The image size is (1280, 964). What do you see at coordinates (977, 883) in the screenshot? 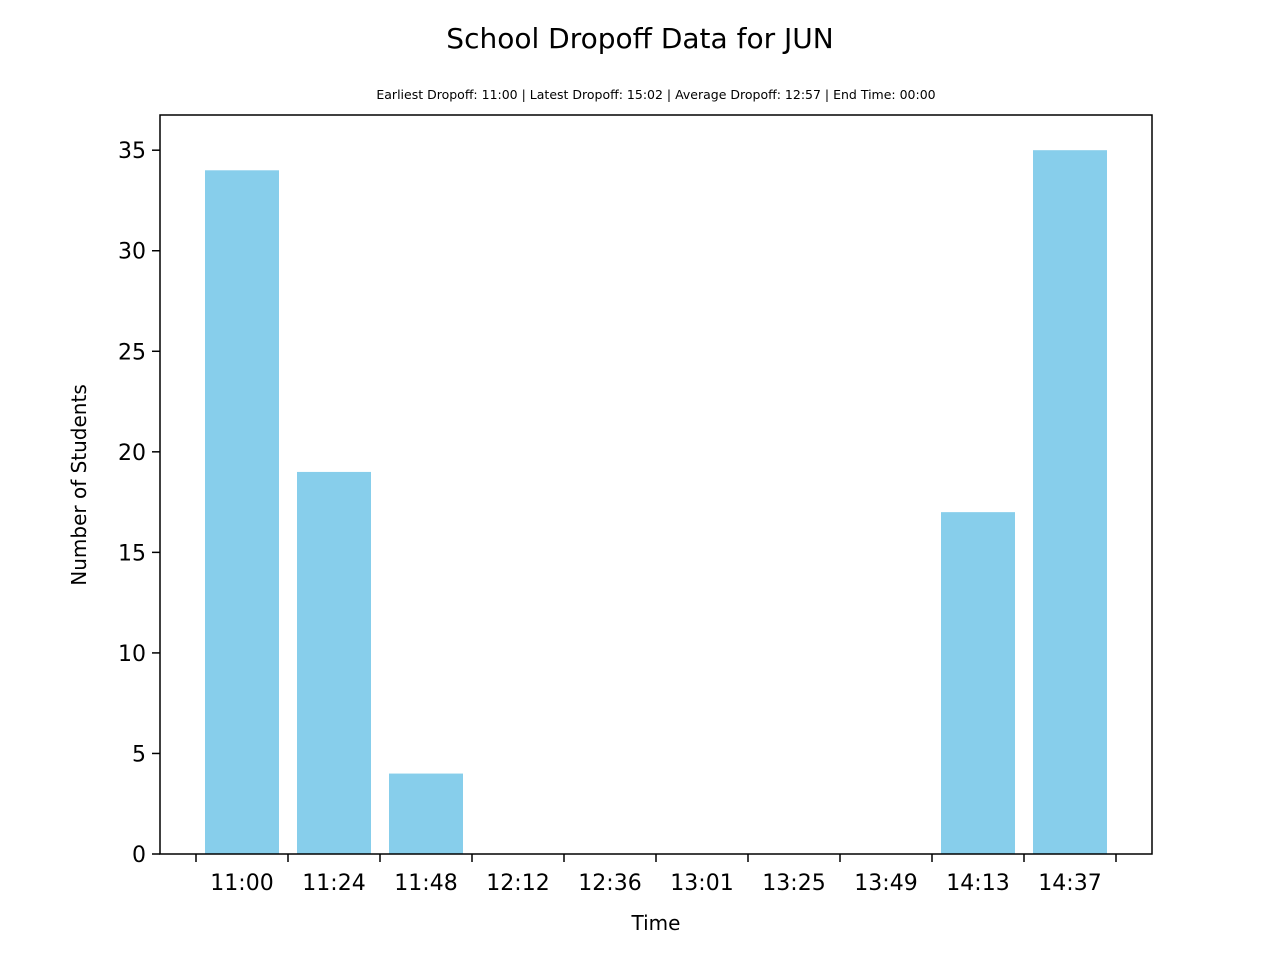
I see `x-tick-label: 14:13` at bounding box center [977, 883].